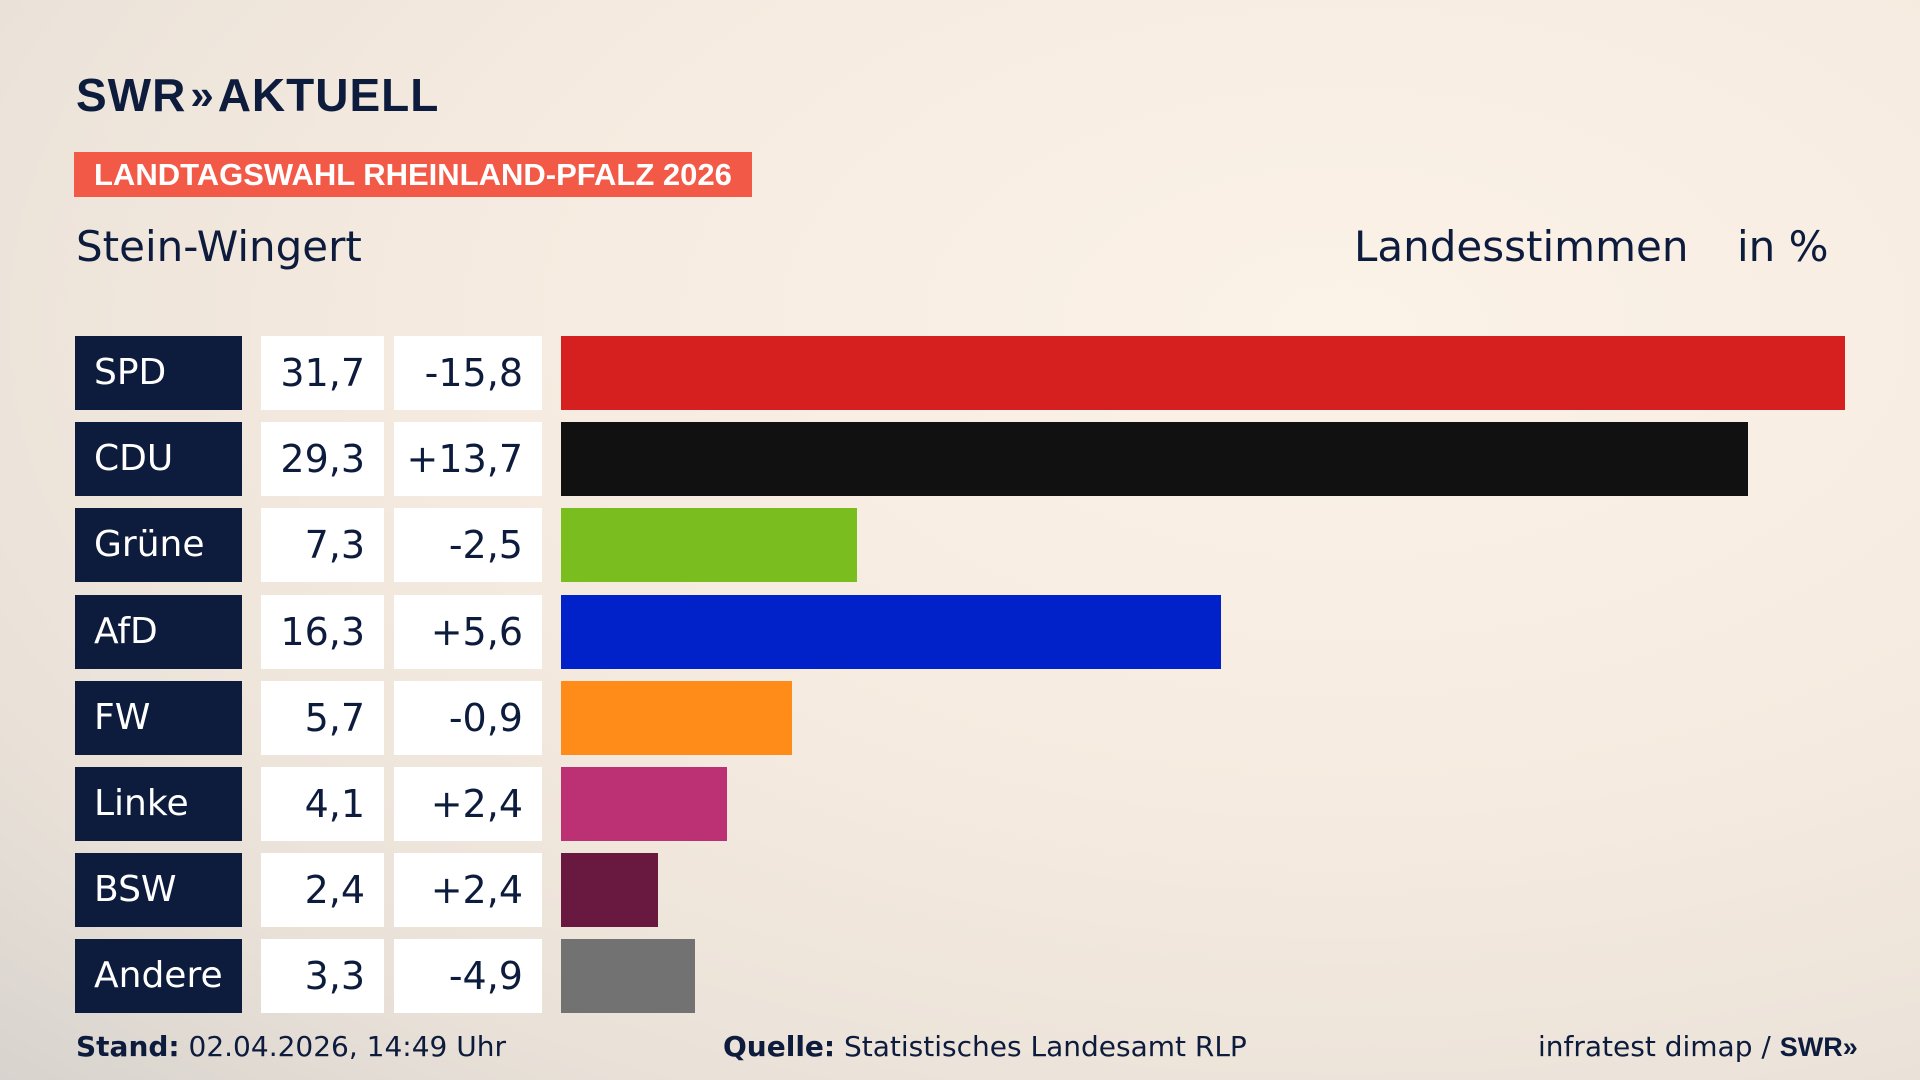 The width and height of the screenshot is (1920, 1080). Describe the element at coordinates (322, 545) in the screenshot. I see `vote-share-value: 7,3` at that location.